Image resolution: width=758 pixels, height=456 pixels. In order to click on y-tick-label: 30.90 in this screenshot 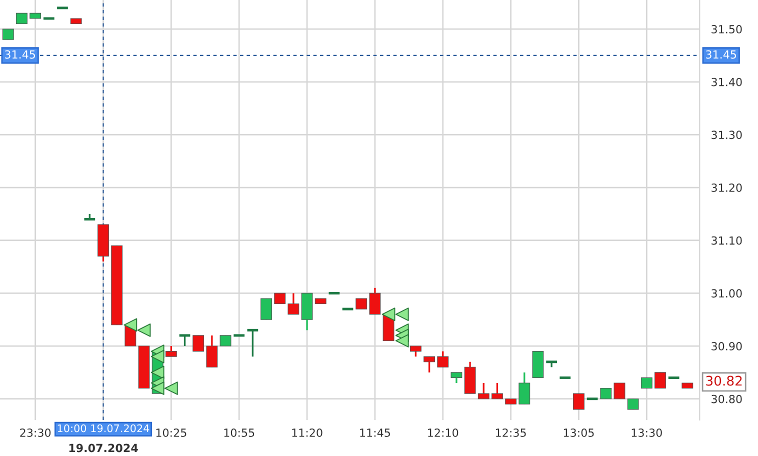, I will do `click(727, 346)`.